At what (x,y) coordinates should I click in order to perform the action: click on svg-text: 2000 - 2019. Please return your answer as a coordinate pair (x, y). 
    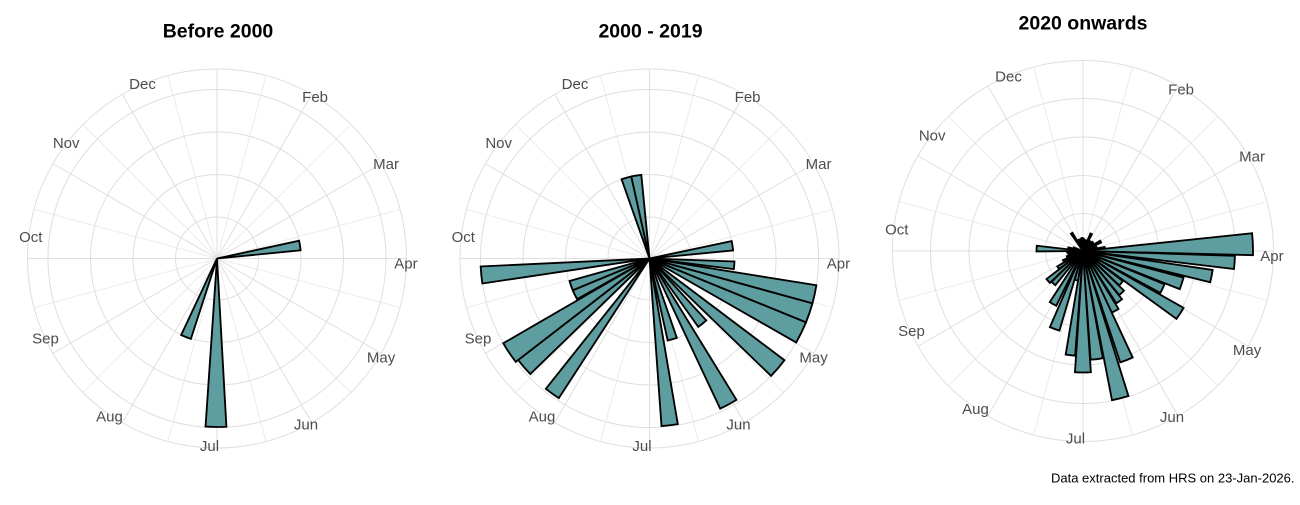
    Looking at the image, I should click on (650, 32).